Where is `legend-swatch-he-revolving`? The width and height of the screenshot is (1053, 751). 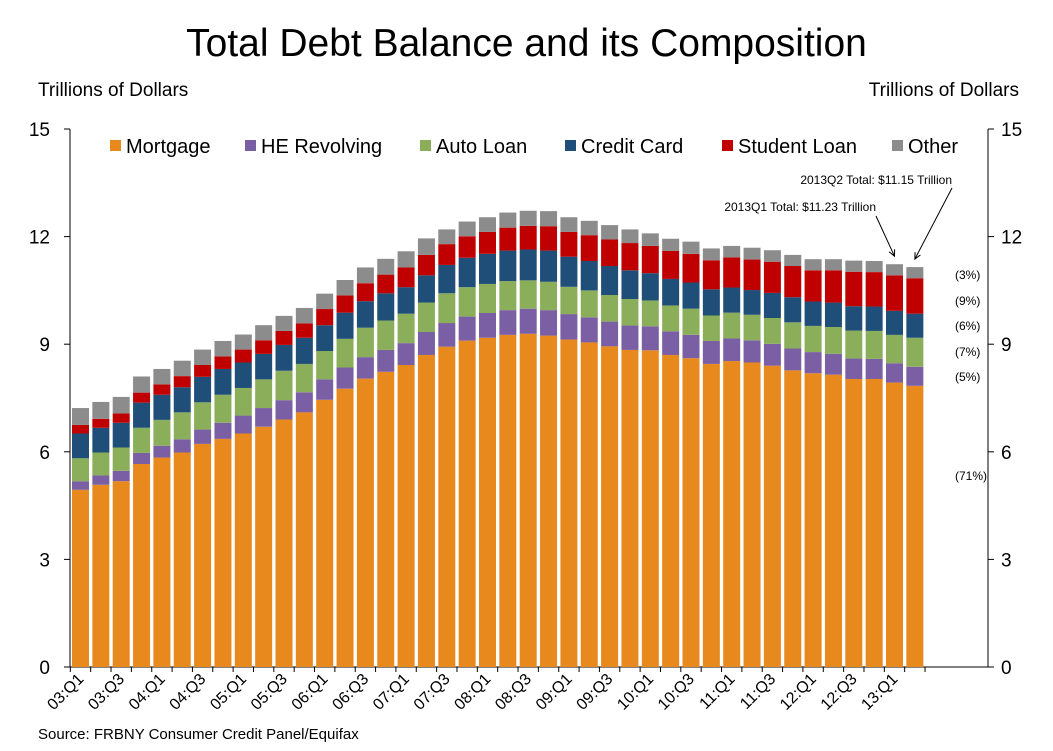
legend-swatch-he-revolving is located at coordinates (250, 145).